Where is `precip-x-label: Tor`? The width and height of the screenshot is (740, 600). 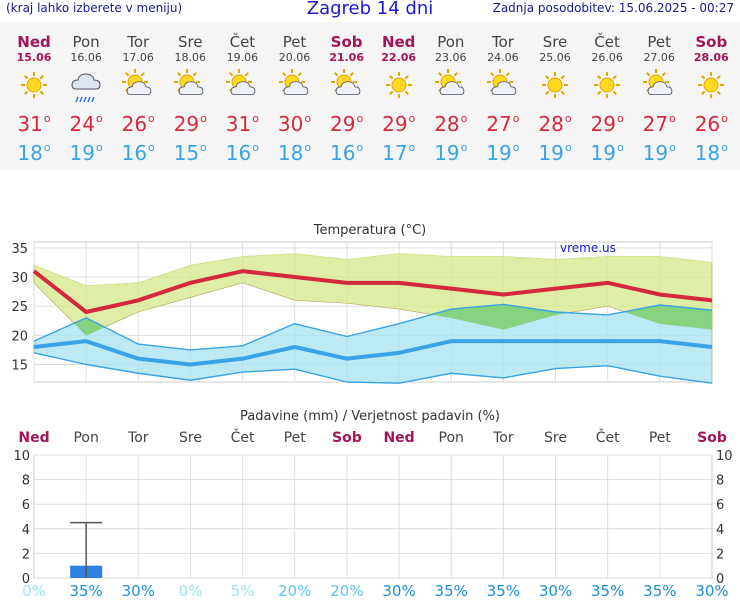
precip-x-label: Tor is located at coordinates (503, 438).